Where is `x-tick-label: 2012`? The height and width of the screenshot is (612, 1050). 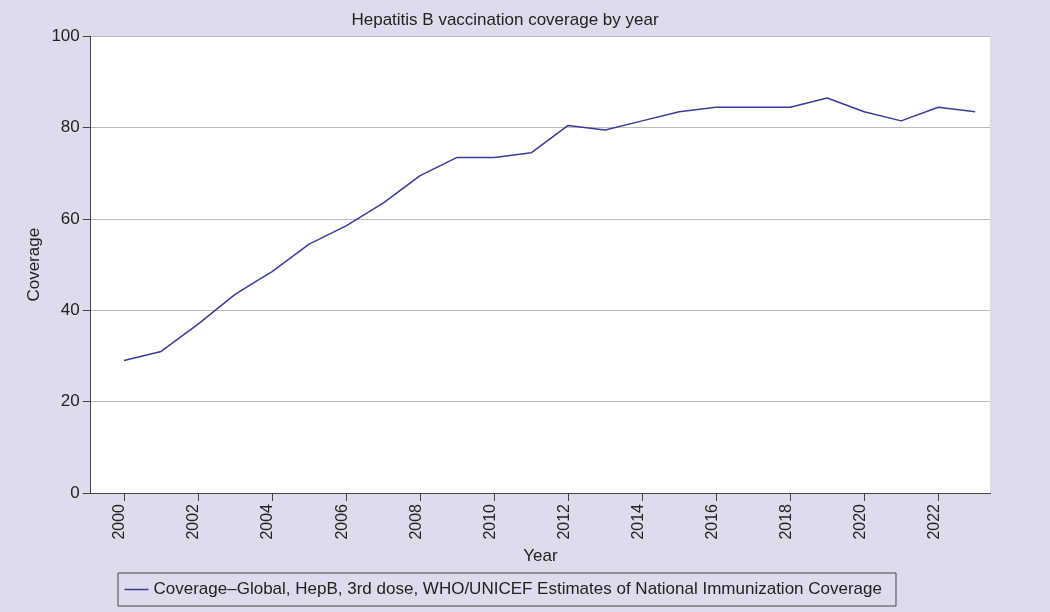
x-tick-label: 2012 is located at coordinates (563, 521).